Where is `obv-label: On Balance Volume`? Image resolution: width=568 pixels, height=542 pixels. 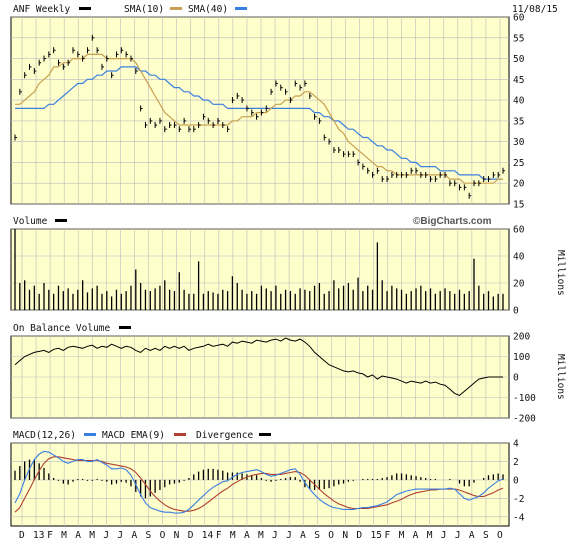
obv-label: On Balance Volume is located at coordinates (62, 328).